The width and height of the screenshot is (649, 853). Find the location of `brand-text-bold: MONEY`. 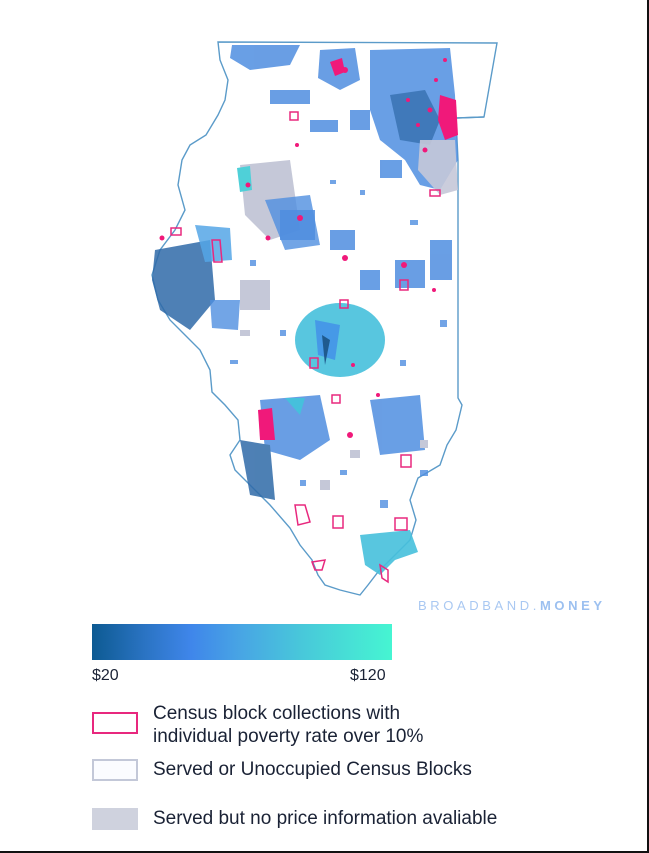

brand-text-bold: MONEY is located at coordinates (572, 605).